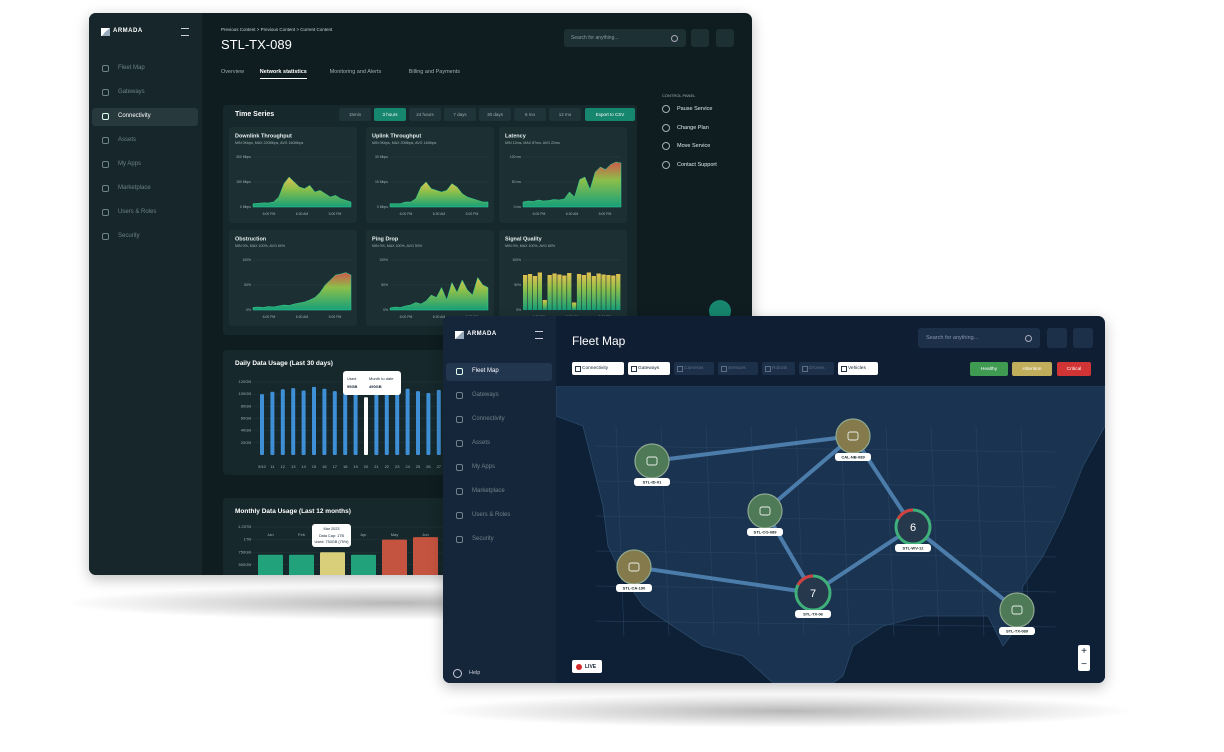 The width and height of the screenshot is (1224, 752). What do you see at coordinates (355, 72) in the screenshot?
I see `tab: Monitoring and Alerts` at bounding box center [355, 72].